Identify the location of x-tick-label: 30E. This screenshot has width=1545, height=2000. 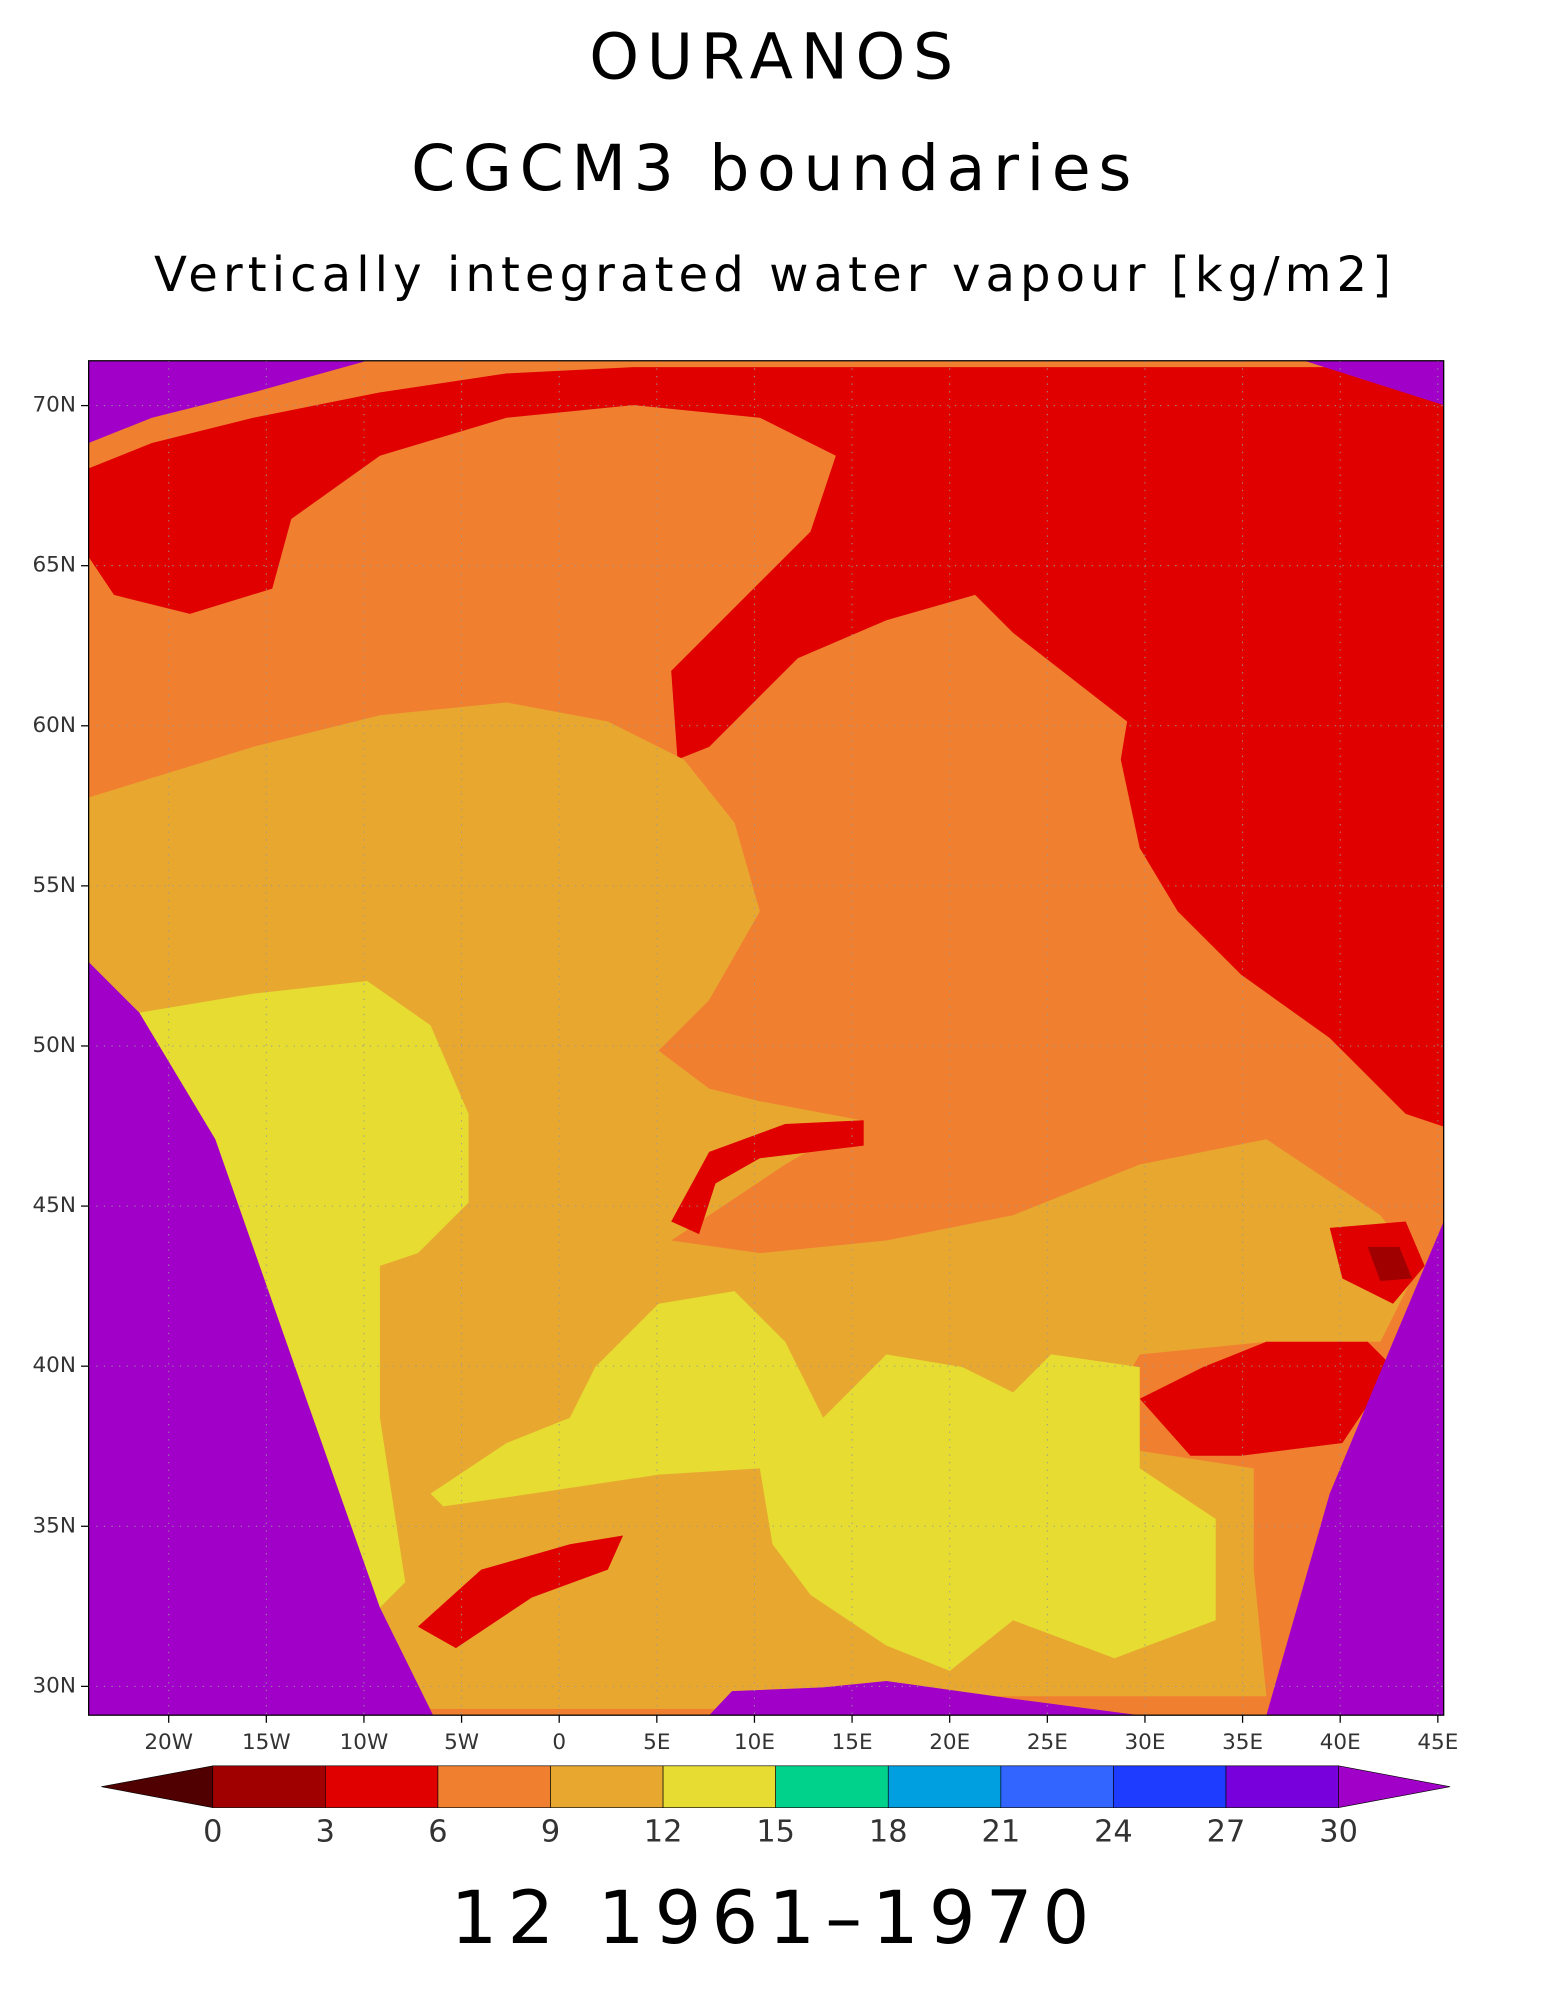
(1144, 1742).